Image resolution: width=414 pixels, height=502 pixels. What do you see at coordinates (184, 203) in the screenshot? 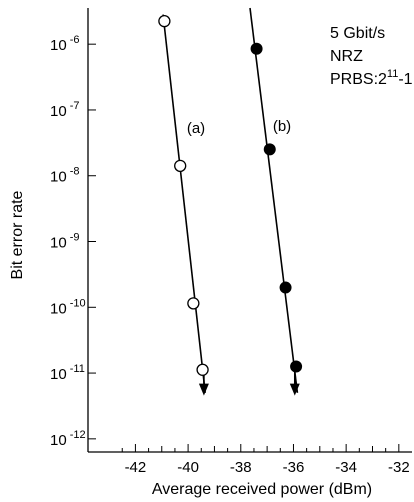
I see `fit-line-a` at bounding box center [184, 203].